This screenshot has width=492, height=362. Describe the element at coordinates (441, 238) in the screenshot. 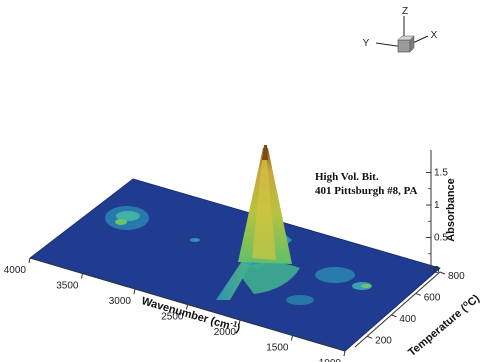

I see `z-tick-1-label: 0.5` at that location.